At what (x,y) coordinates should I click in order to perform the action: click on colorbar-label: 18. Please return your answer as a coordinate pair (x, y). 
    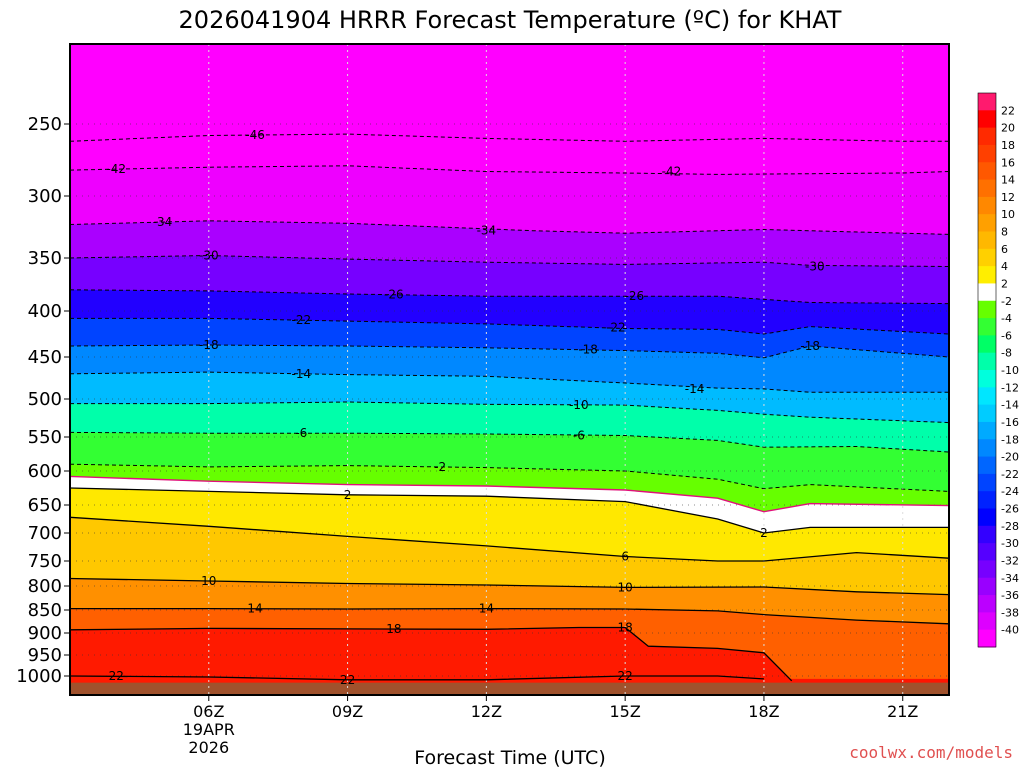
    Looking at the image, I should click on (1008, 145).